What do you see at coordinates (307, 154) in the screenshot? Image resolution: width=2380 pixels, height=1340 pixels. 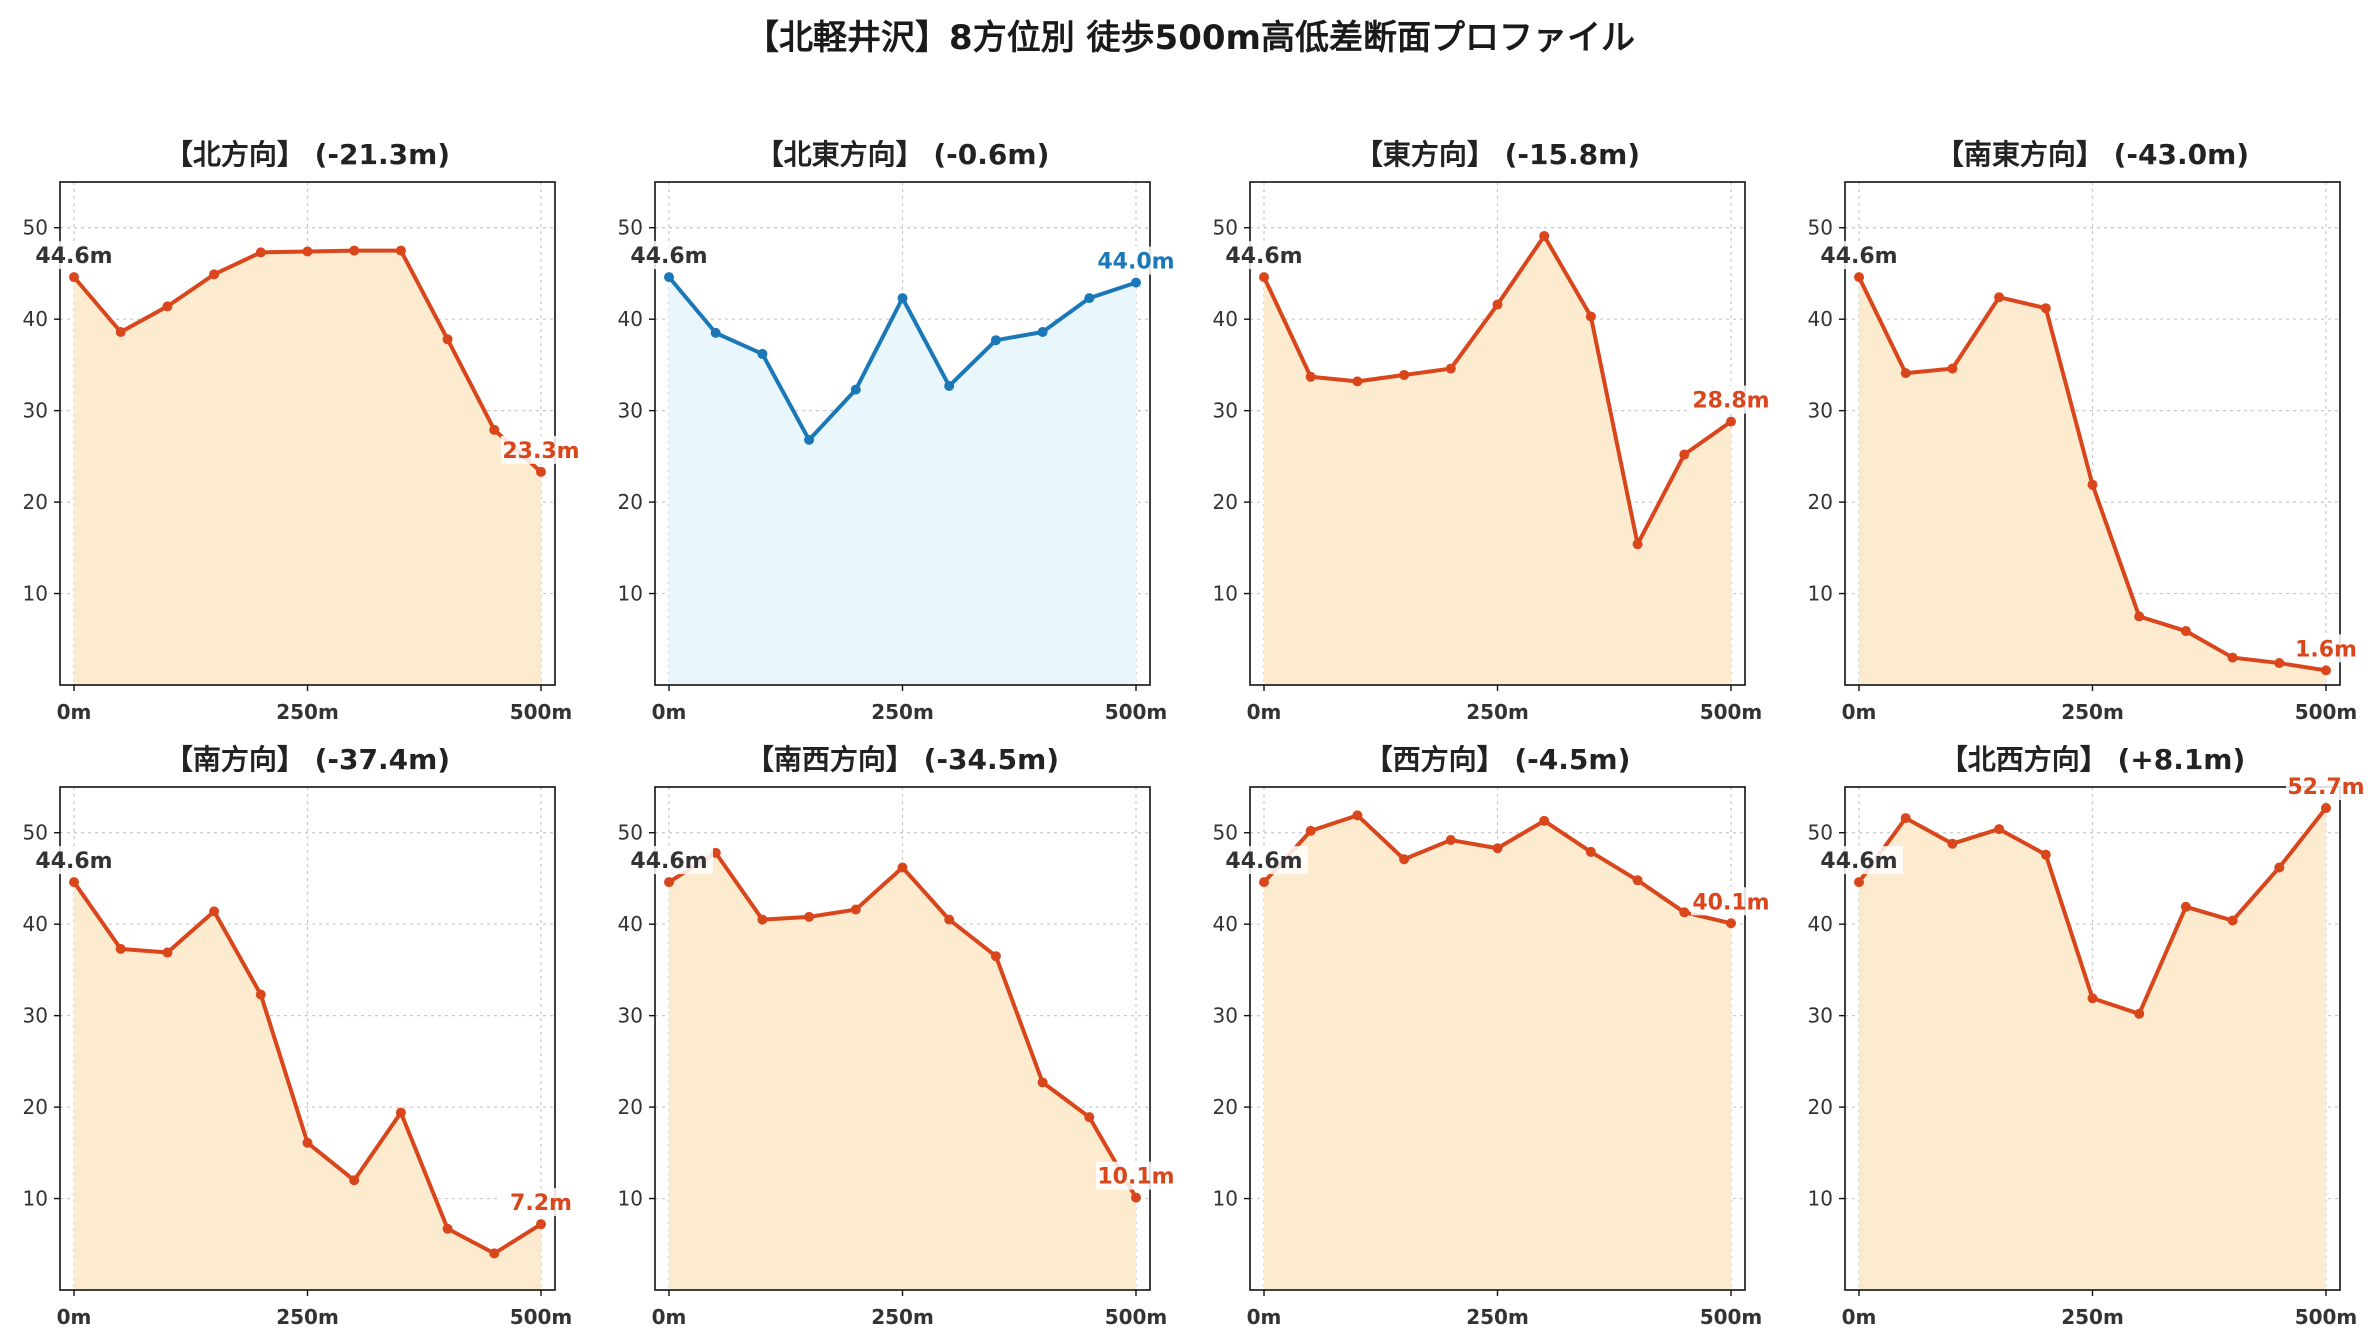 I see `subplot-title: 【北方向】 (-21.3m)` at bounding box center [307, 154].